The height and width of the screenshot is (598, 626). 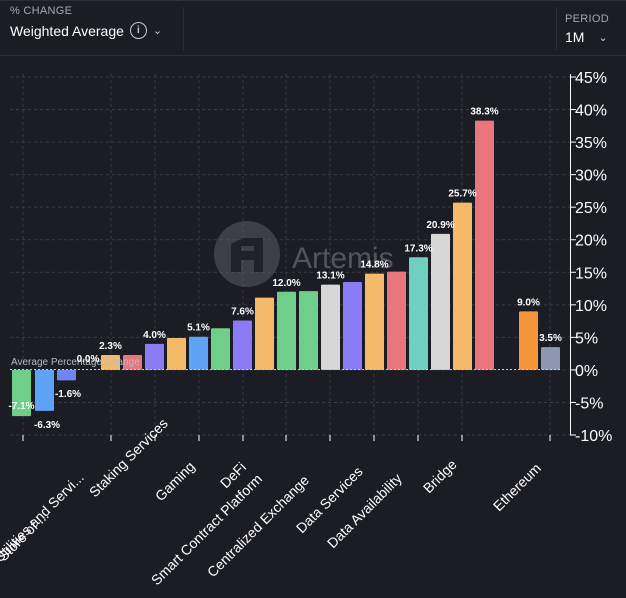 What do you see at coordinates (517, 487) in the screenshot?
I see `x-tick-label: Ethereum` at bounding box center [517, 487].